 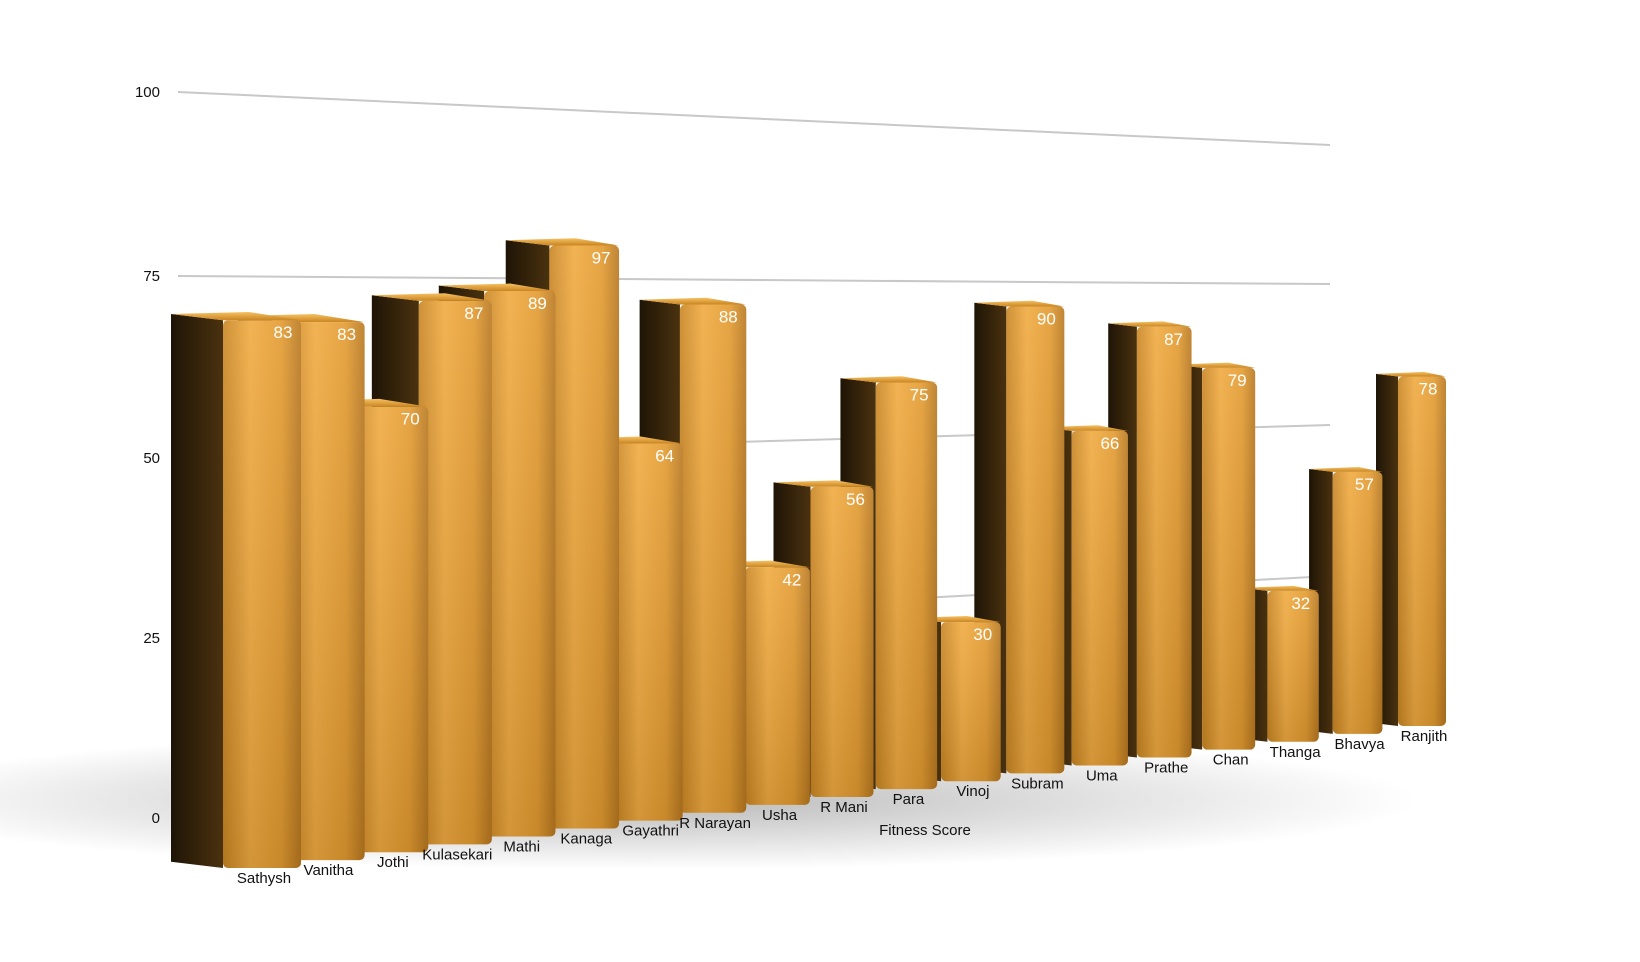 I want to click on y-axis-ticks: 0 25 50 75 100, so click(x=147, y=455).